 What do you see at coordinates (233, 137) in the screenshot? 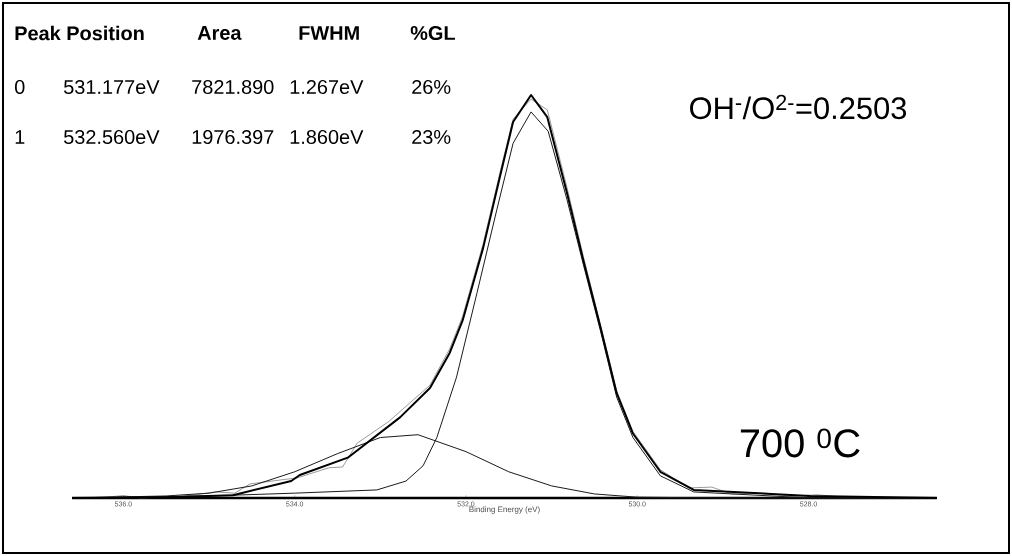
I see `annotation: 1976.397` at bounding box center [233, 137].